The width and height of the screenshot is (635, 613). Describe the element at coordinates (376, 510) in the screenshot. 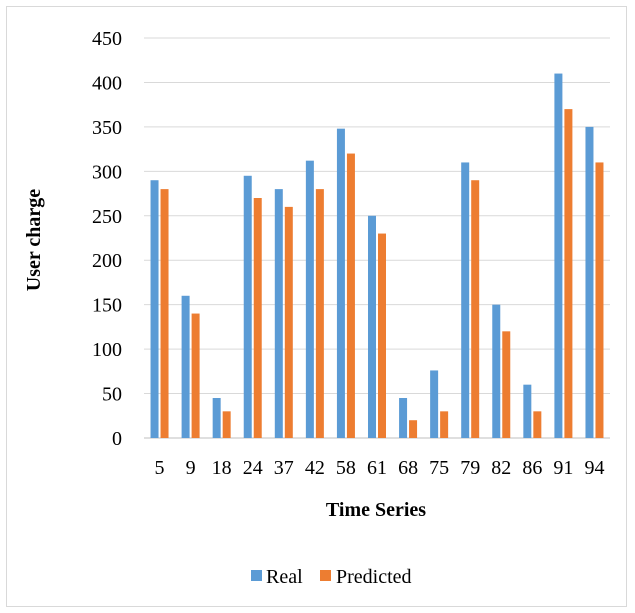

I see `x-axis-title: Time Series` at that location.